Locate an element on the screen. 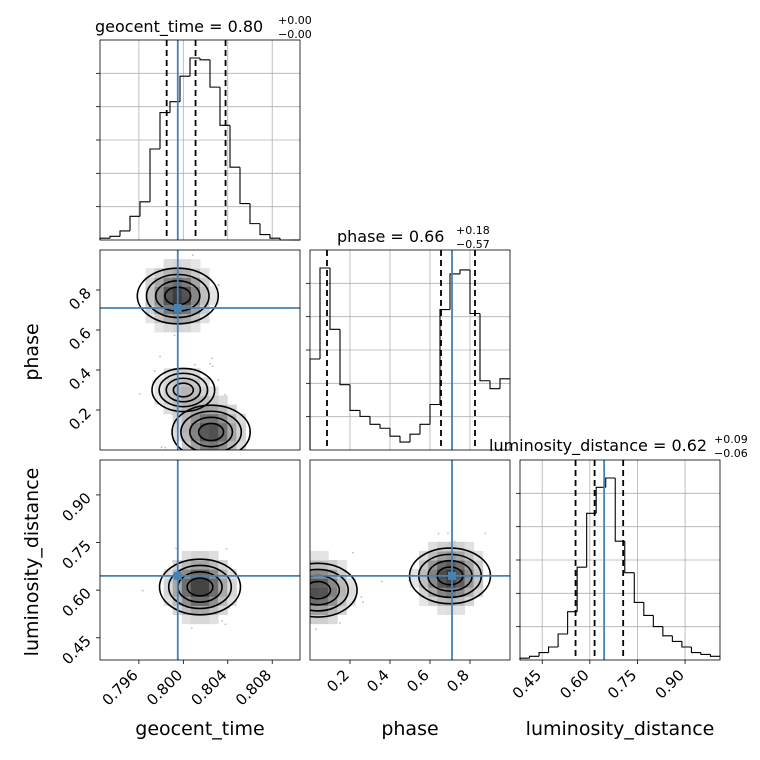 This screenshot has width=760, height=760. ytick-label-phase-1: 0.4 is located at coordinates (80, 379).